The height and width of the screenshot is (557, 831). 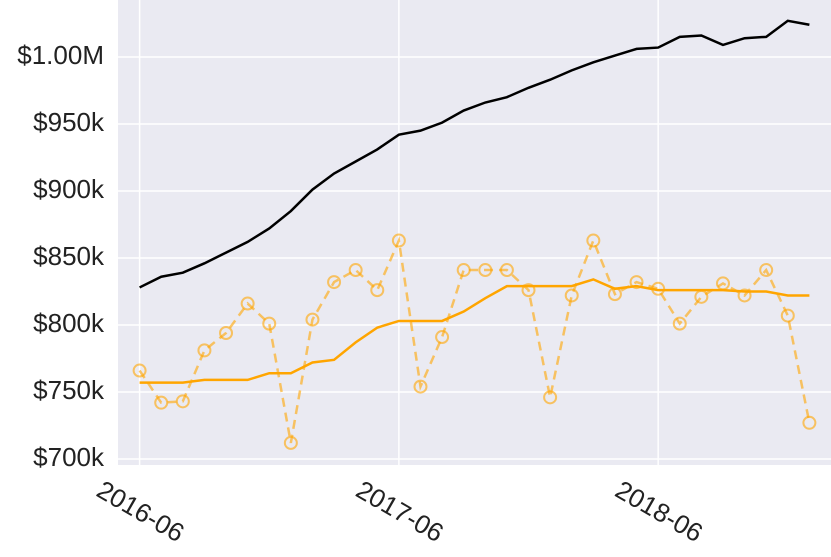 What do you see at coordinates (69, 457) in the screenshot?
I see `y-tick-label: $700k` at bounding box center [69, 457].